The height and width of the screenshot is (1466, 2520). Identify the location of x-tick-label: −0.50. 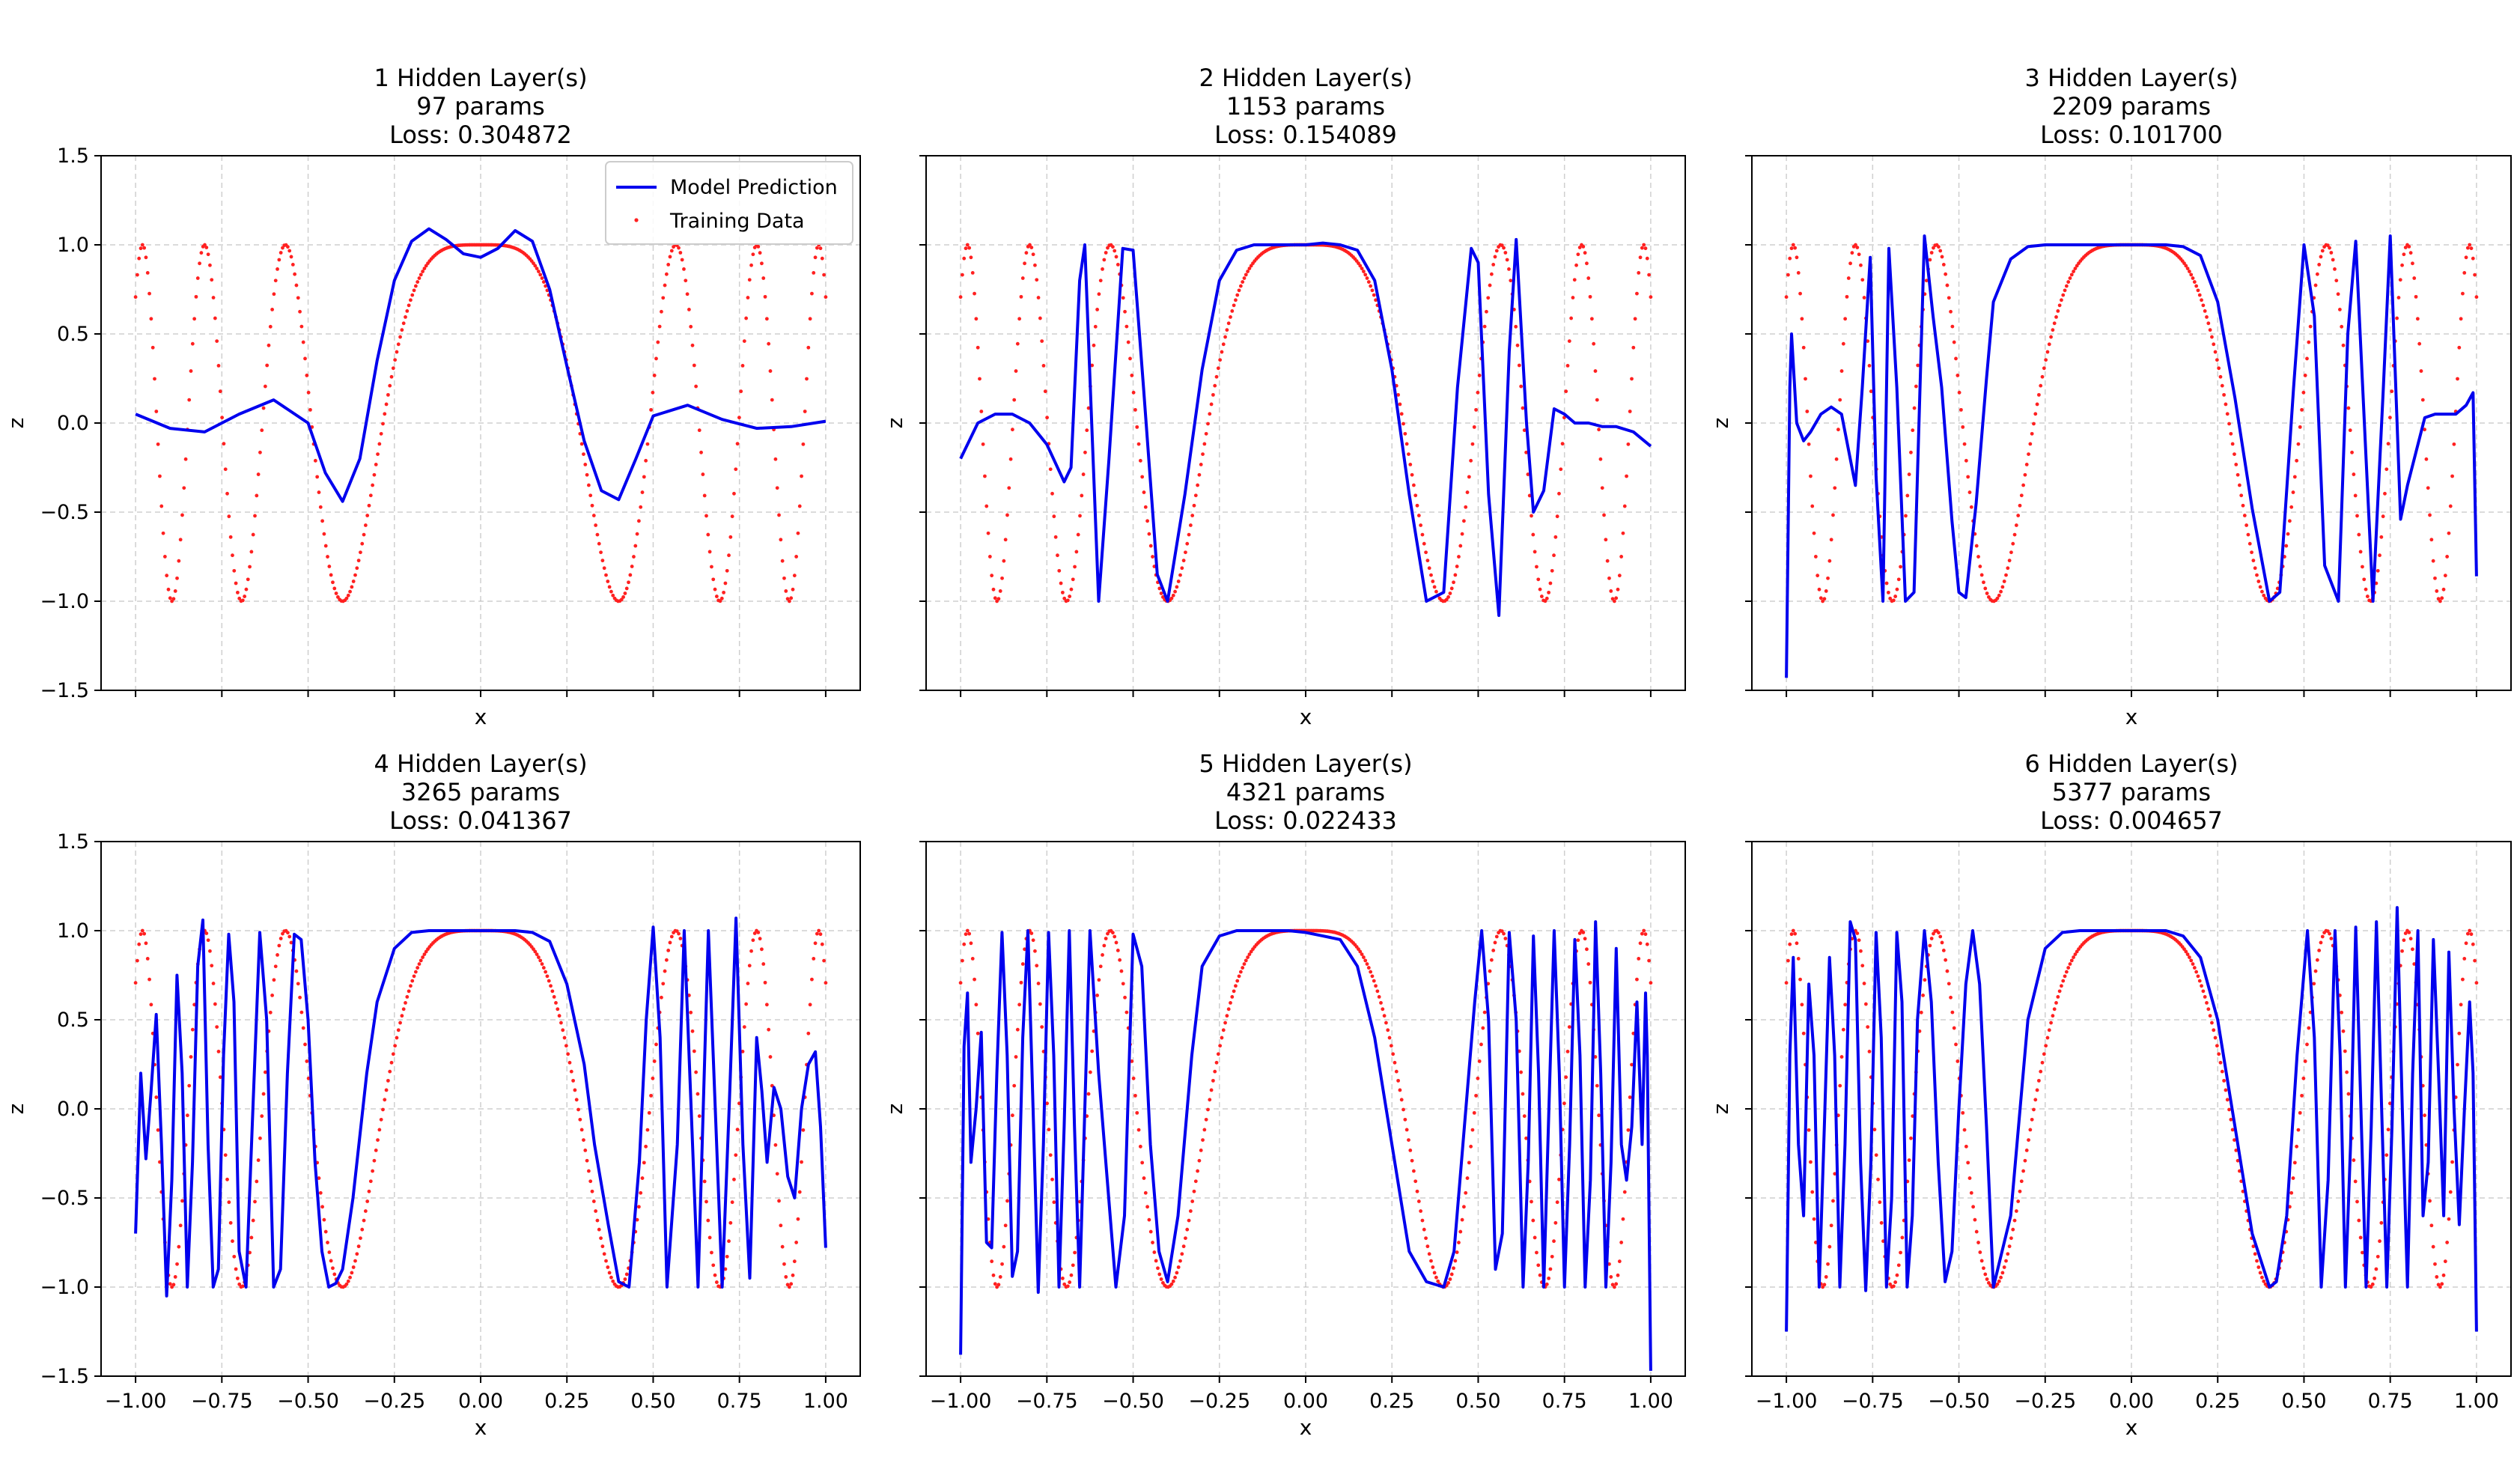
(1959, 1401).